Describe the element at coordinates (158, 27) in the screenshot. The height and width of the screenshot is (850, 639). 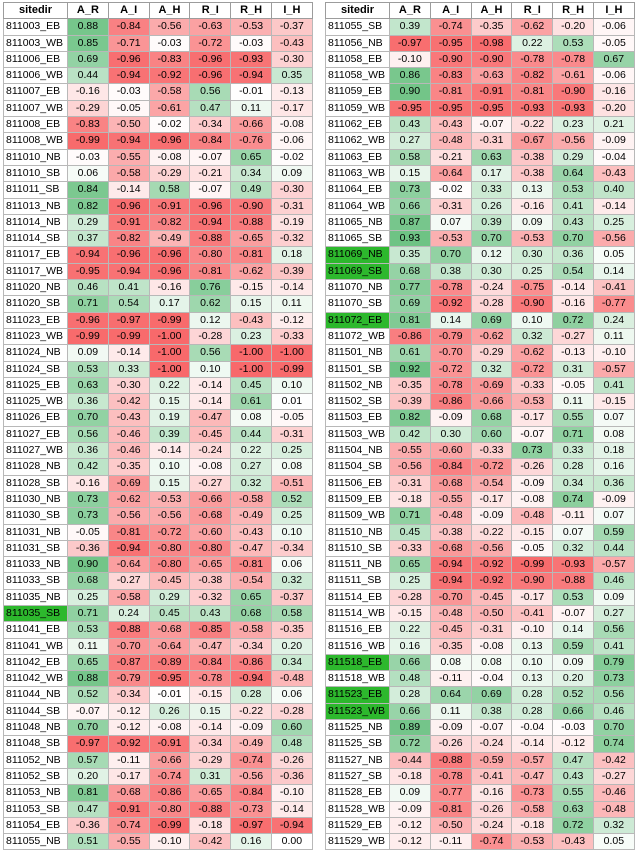
I see `table-row: 811003_EB 0.88 -0.84 -0.56 -0.63 -0.53 -0.37` at that location.